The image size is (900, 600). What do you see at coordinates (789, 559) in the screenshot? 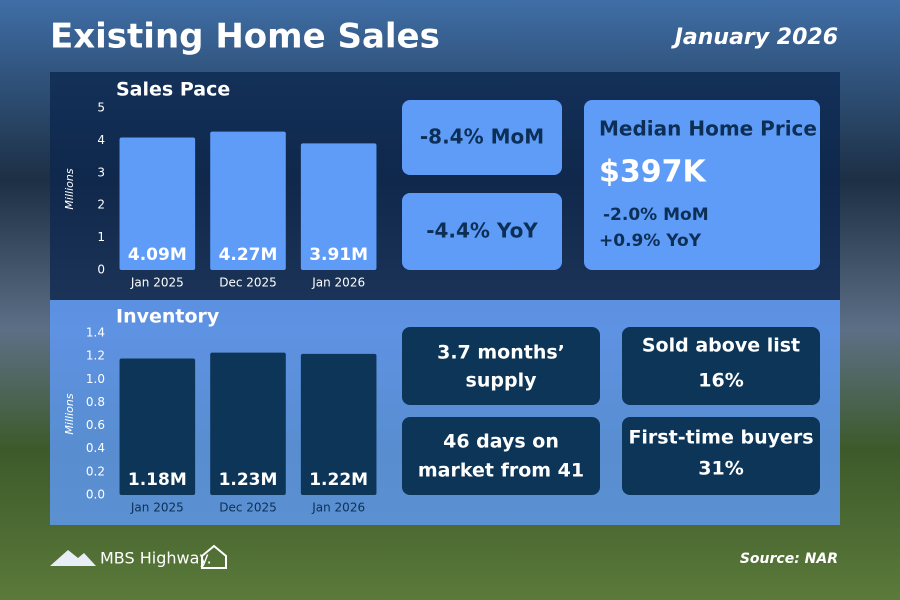
I see `source: Source: NAR` at bounding box center [789, 559].